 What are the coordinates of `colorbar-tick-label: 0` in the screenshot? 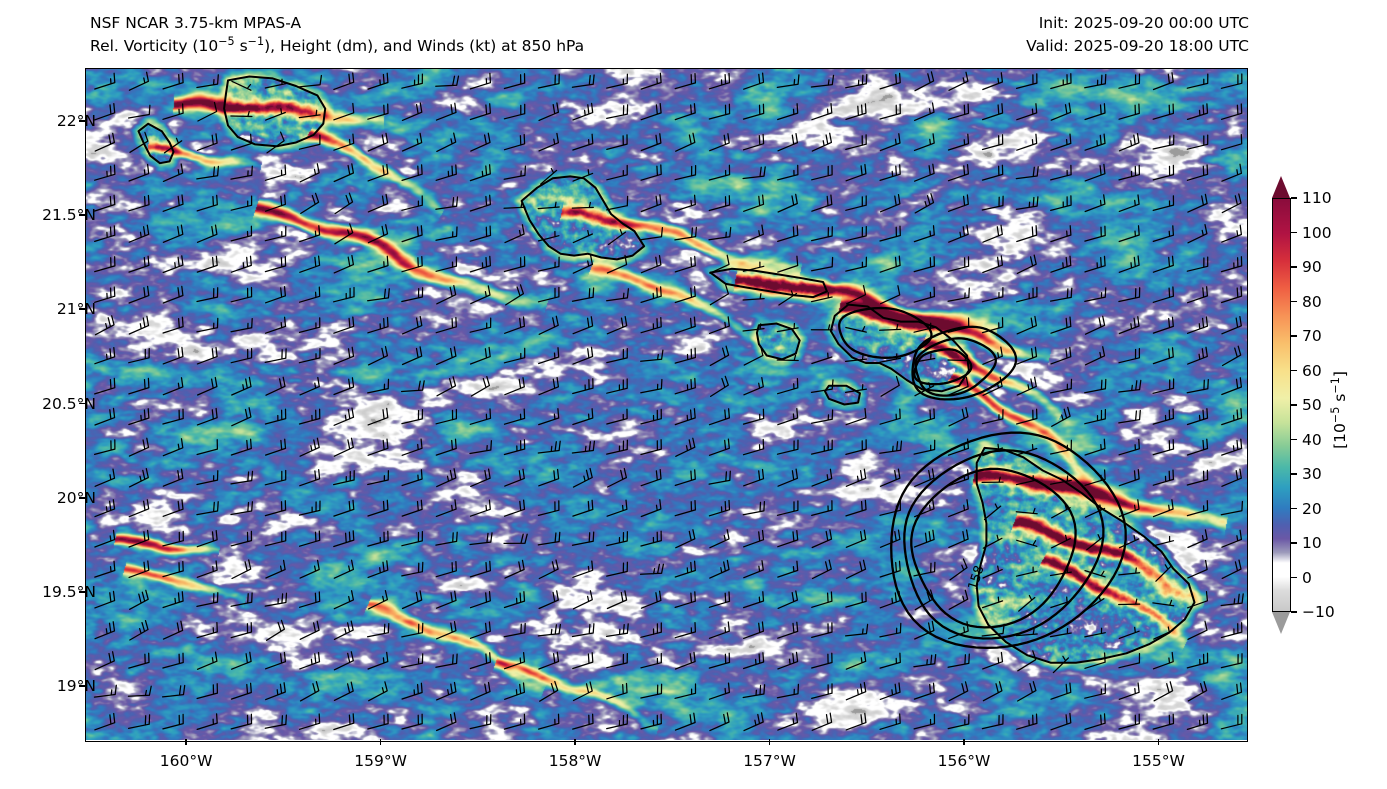 It's located at (1307, 577).